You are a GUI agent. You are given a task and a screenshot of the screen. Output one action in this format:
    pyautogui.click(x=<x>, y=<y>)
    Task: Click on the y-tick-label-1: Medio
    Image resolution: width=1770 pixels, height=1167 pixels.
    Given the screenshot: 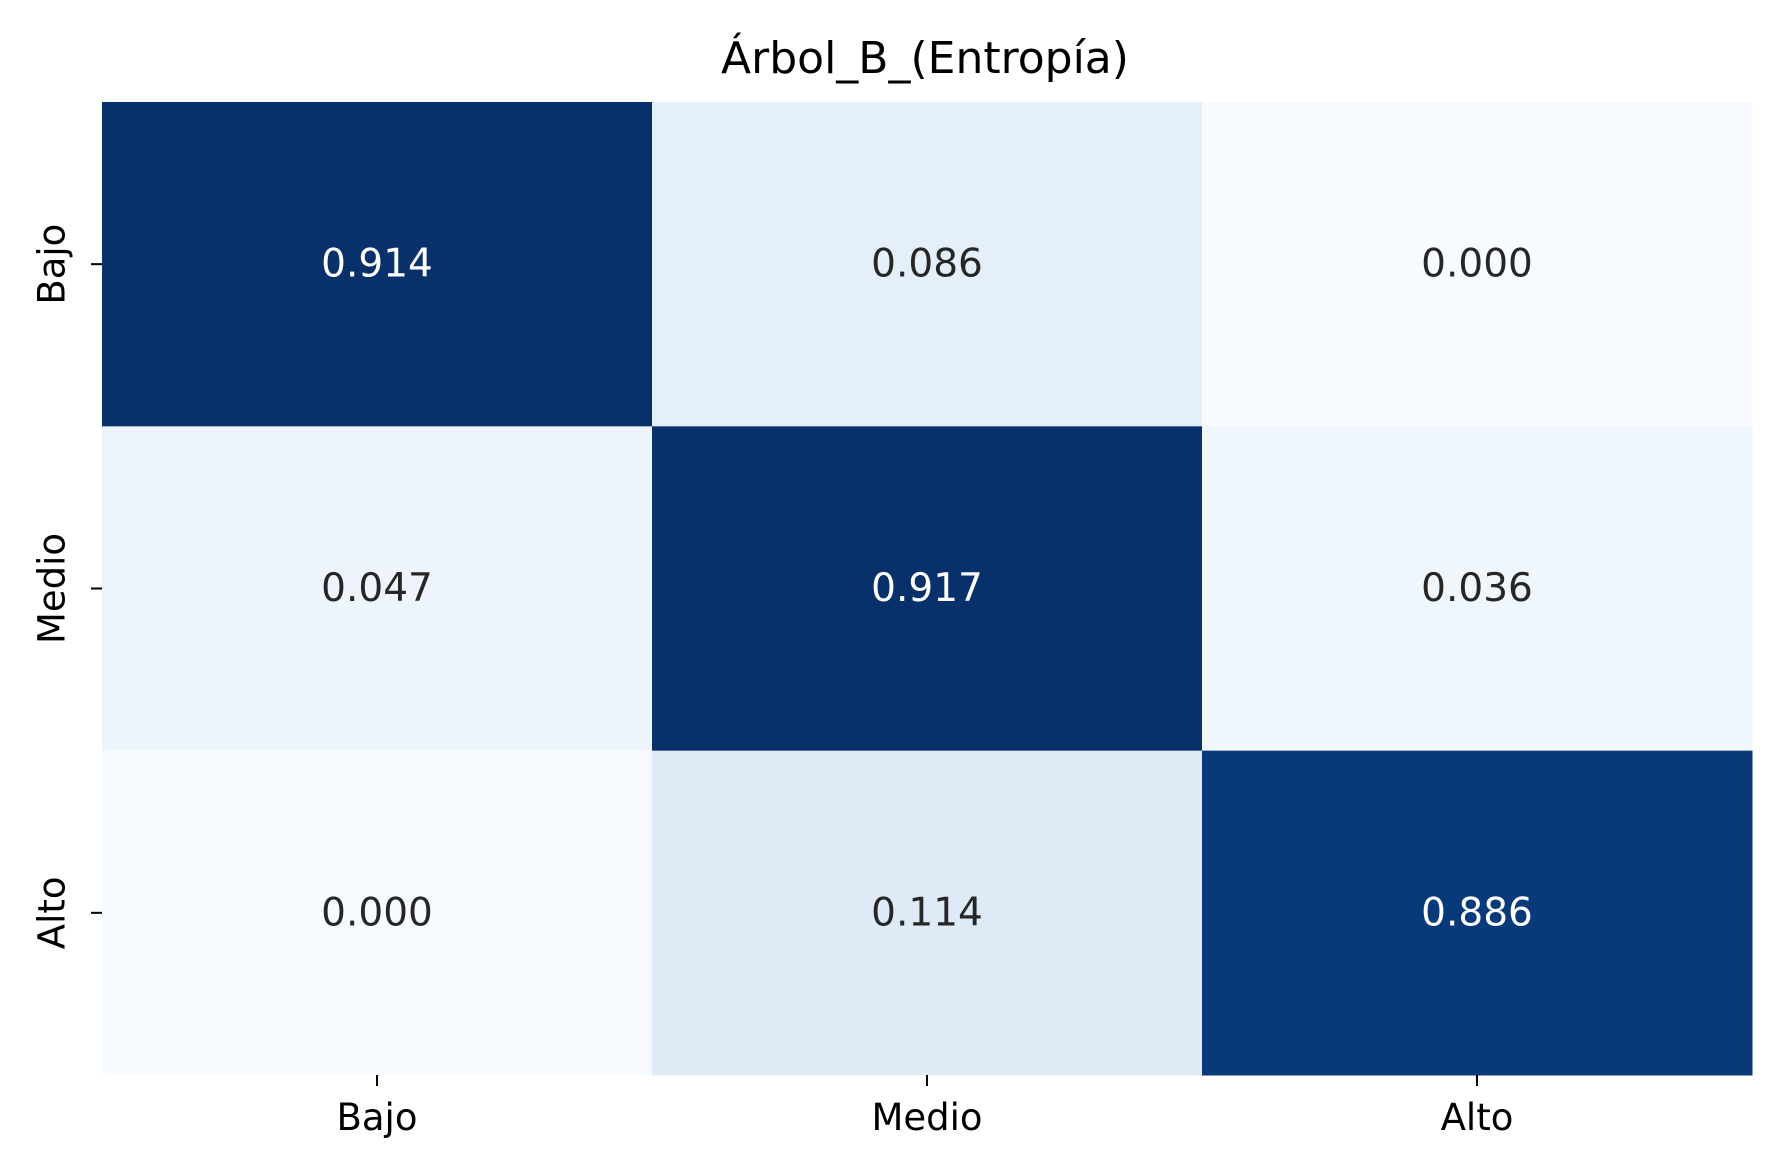 What is the action you would take?
    pyautogui.click(x=52, y=588)
    